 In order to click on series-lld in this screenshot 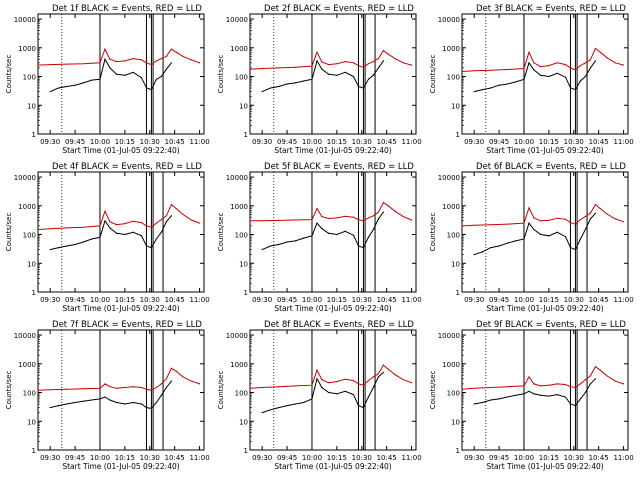, I will do `click(542, 377)`.